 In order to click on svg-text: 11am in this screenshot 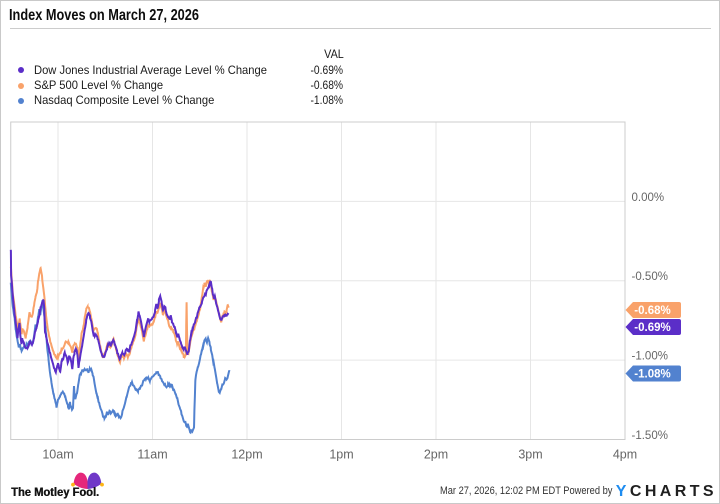, I will do `click(152, 455)`.